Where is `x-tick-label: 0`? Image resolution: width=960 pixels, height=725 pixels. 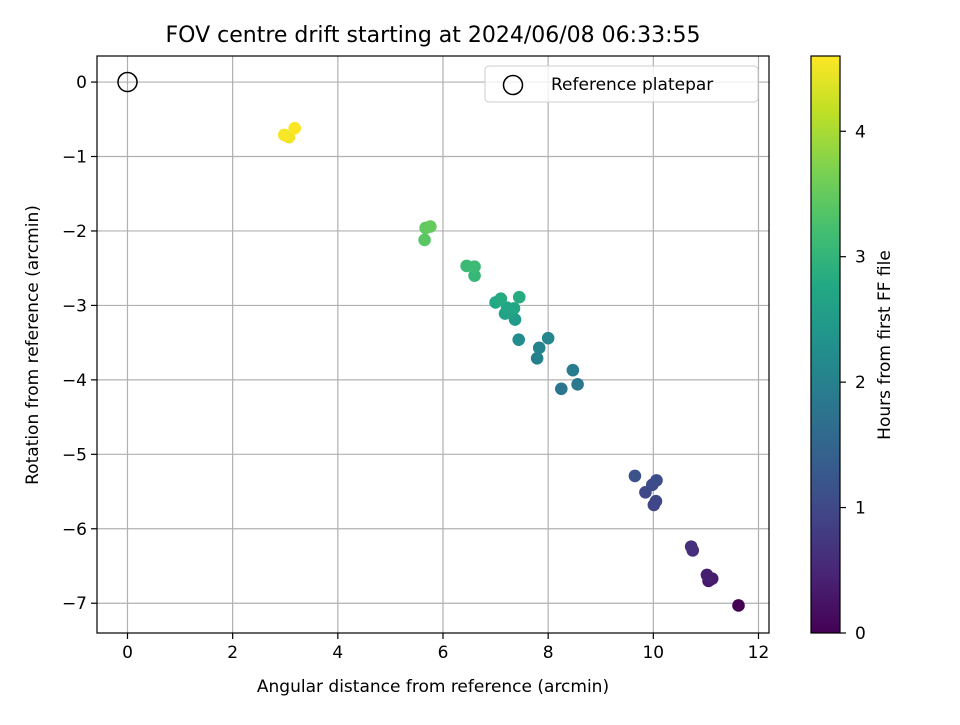 x-tick-label: 0 is located at coordinates (127, 653).